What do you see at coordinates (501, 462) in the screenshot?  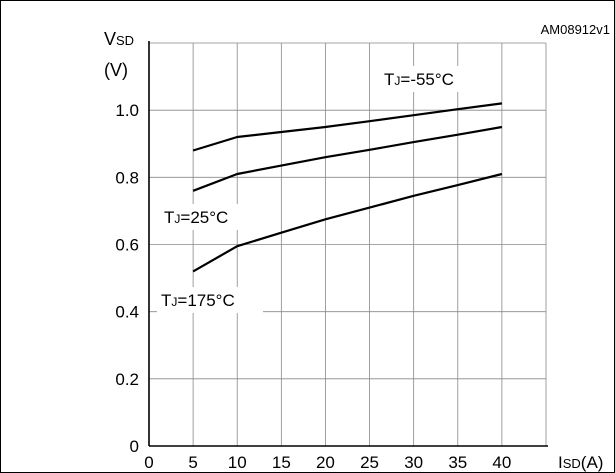 I see `x-tick-label: 40` at bounding box center [501, 462].